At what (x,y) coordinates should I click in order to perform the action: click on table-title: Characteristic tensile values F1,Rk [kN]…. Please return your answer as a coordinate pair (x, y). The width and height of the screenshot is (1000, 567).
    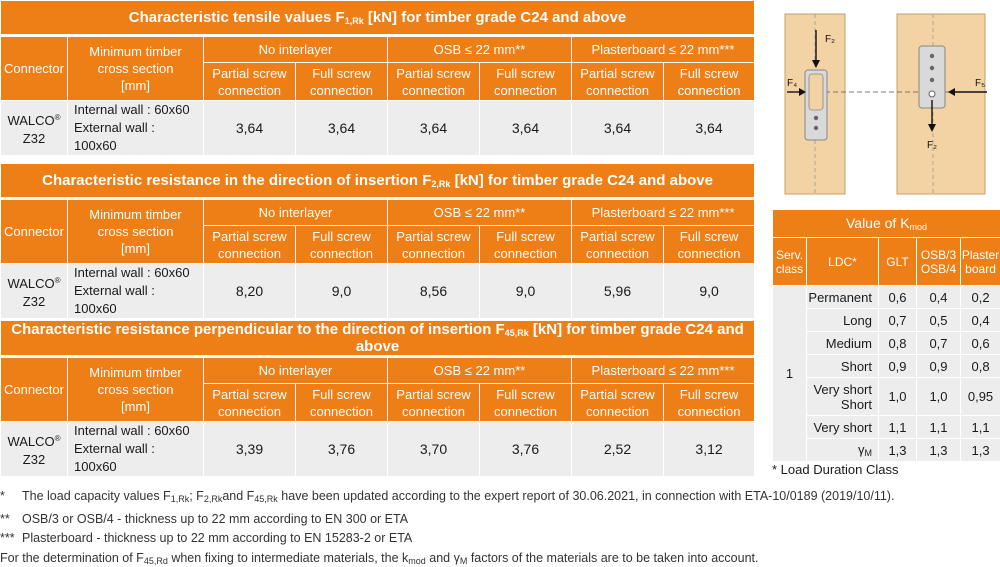
    Looking at the image, I should click on (378, 17).